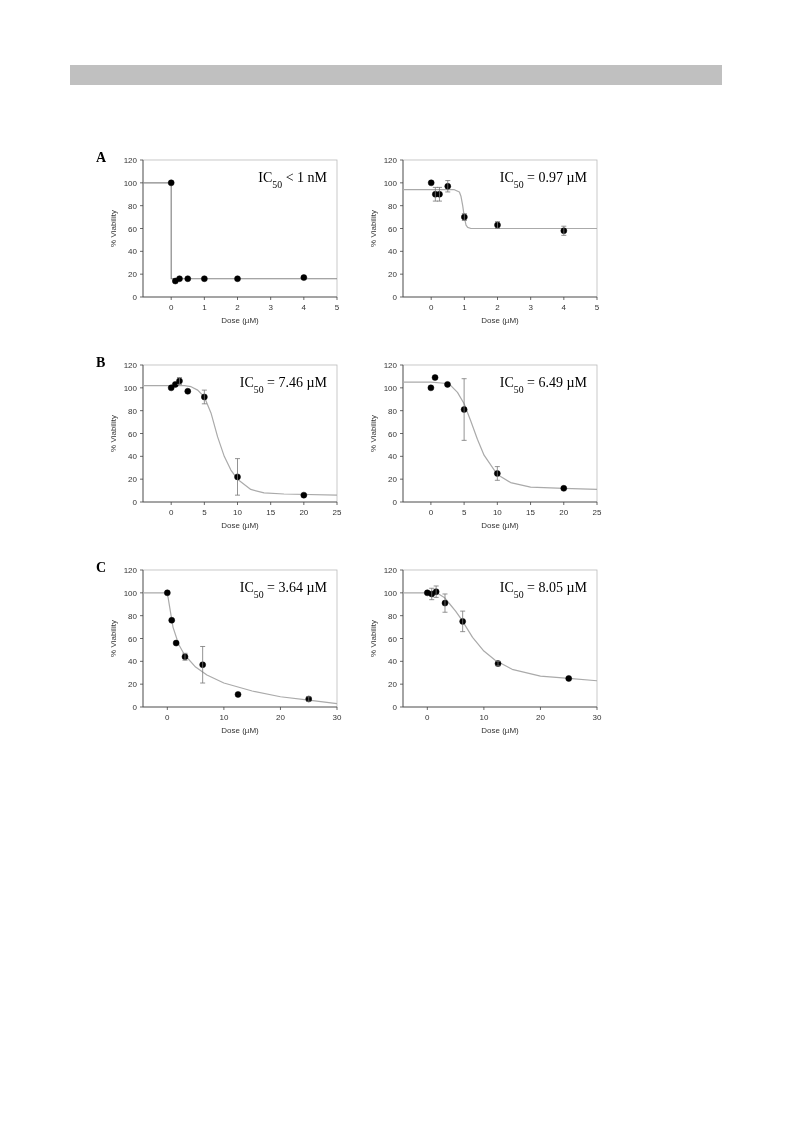 This screenshot has width=793, height=1123. What do you see at coordinates (101, 157) in the screenshot?
I see `chart-title: A` at bounding box center [101, 157].